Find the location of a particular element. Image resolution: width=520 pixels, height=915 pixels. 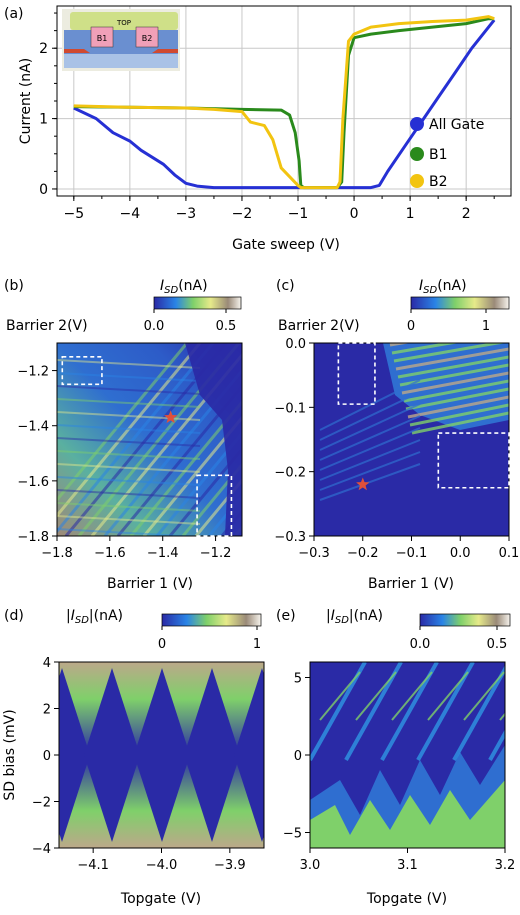

panel-d-ticks: −4.1 −4.0 −3.9 4 2 0 −2 −4 is located at coordinates (139, 764).